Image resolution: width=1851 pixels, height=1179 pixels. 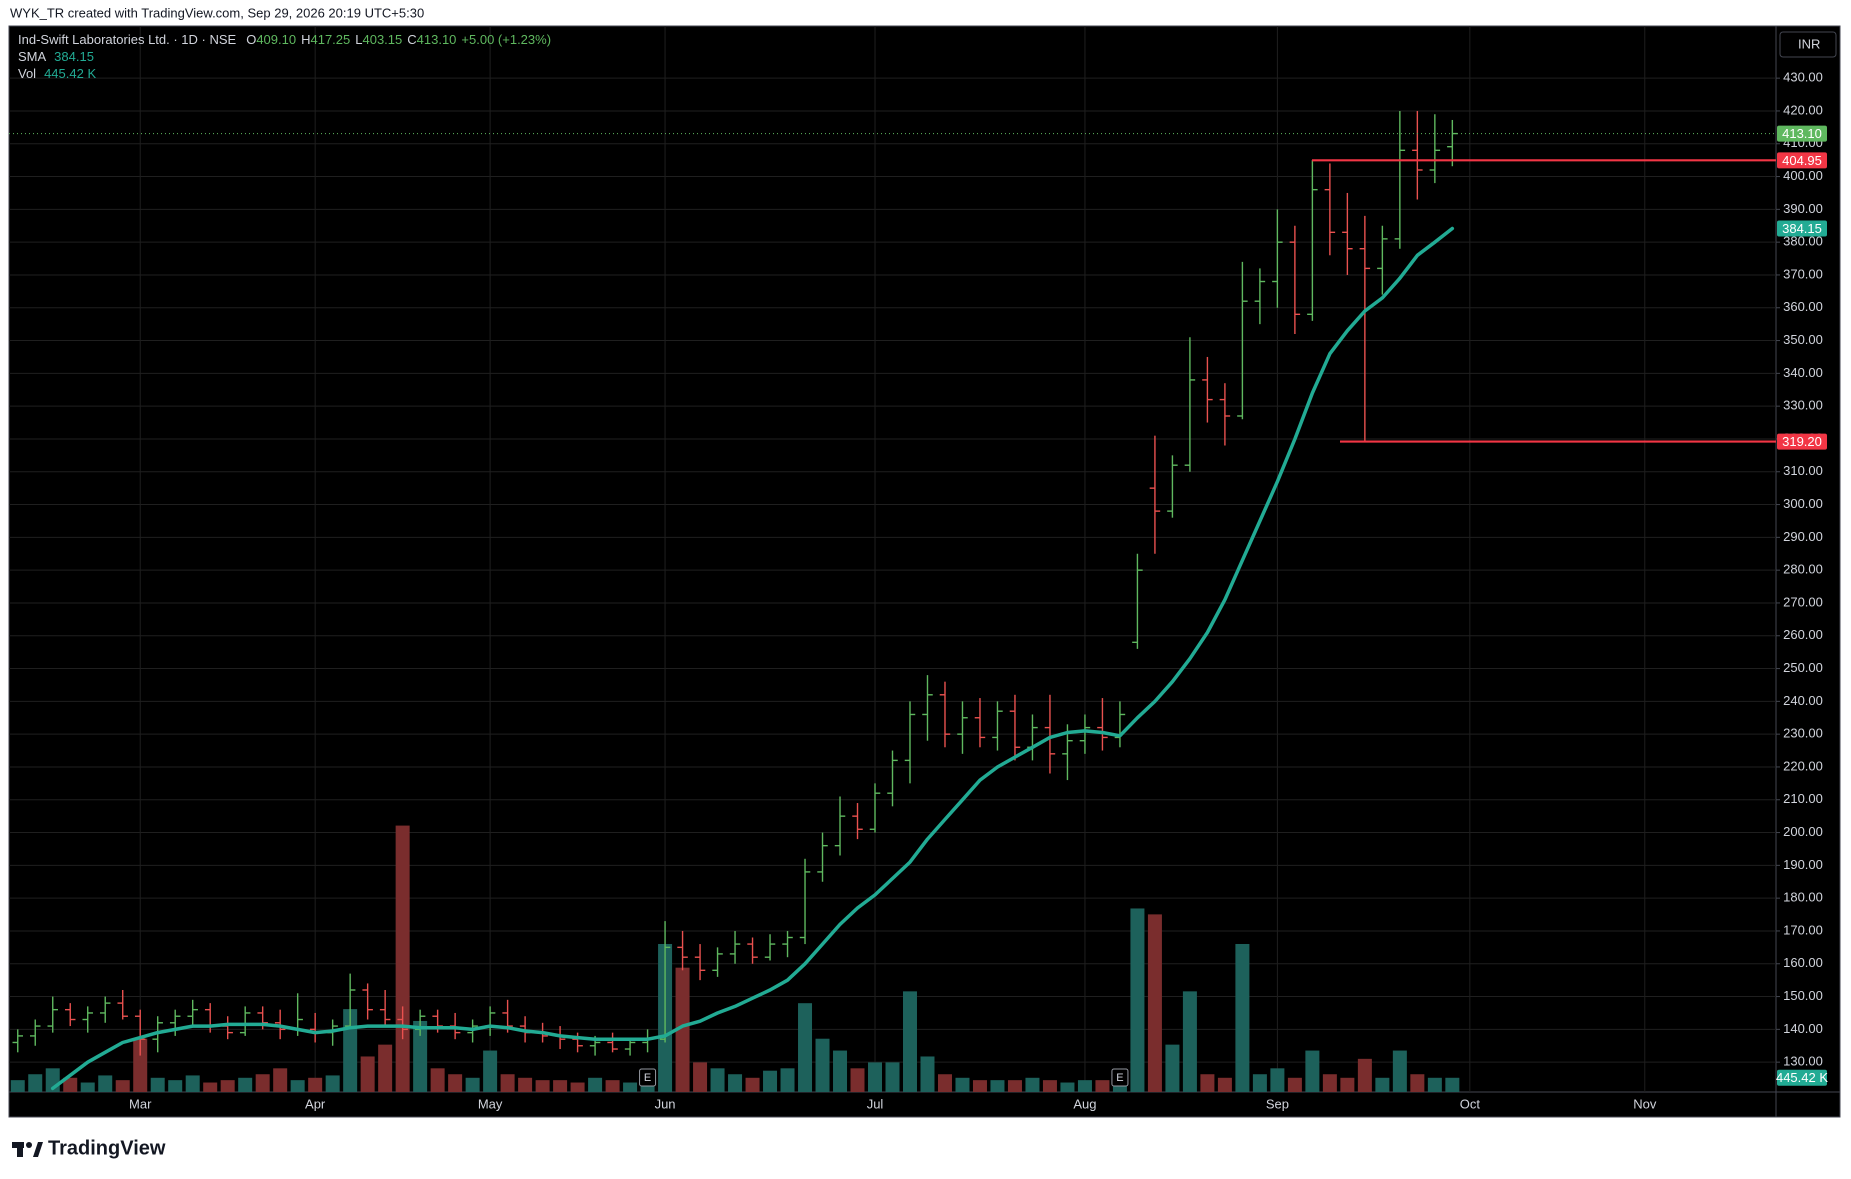 What do you see at coordinates (1803, 667) in the screenshot?
I see `y-tick-label: 250.00` at bounding box center [1803, 667].